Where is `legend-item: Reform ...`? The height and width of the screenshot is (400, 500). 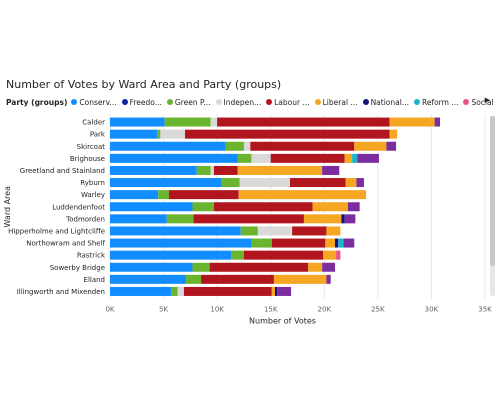 legend-item: Reform ... is located at coordinates (435, 102).